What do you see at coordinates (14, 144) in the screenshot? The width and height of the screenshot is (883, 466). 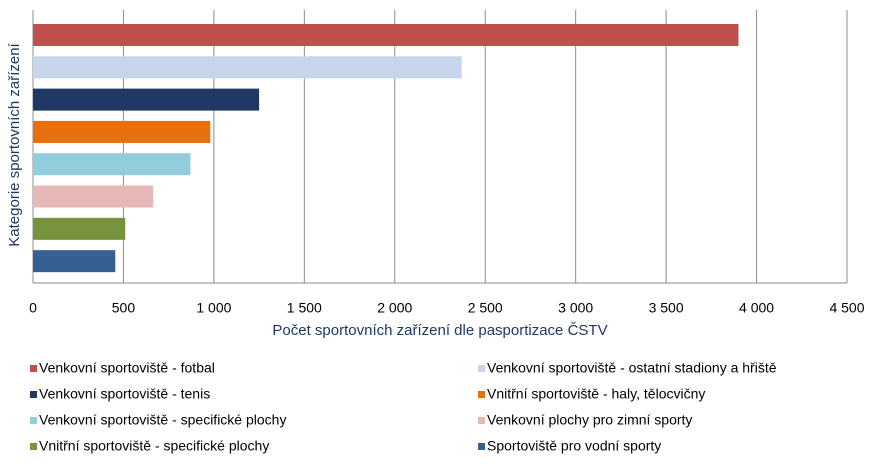 I see `y-axis-title: Kategorie sportovních zařízení` at bounding box center [14, 144].